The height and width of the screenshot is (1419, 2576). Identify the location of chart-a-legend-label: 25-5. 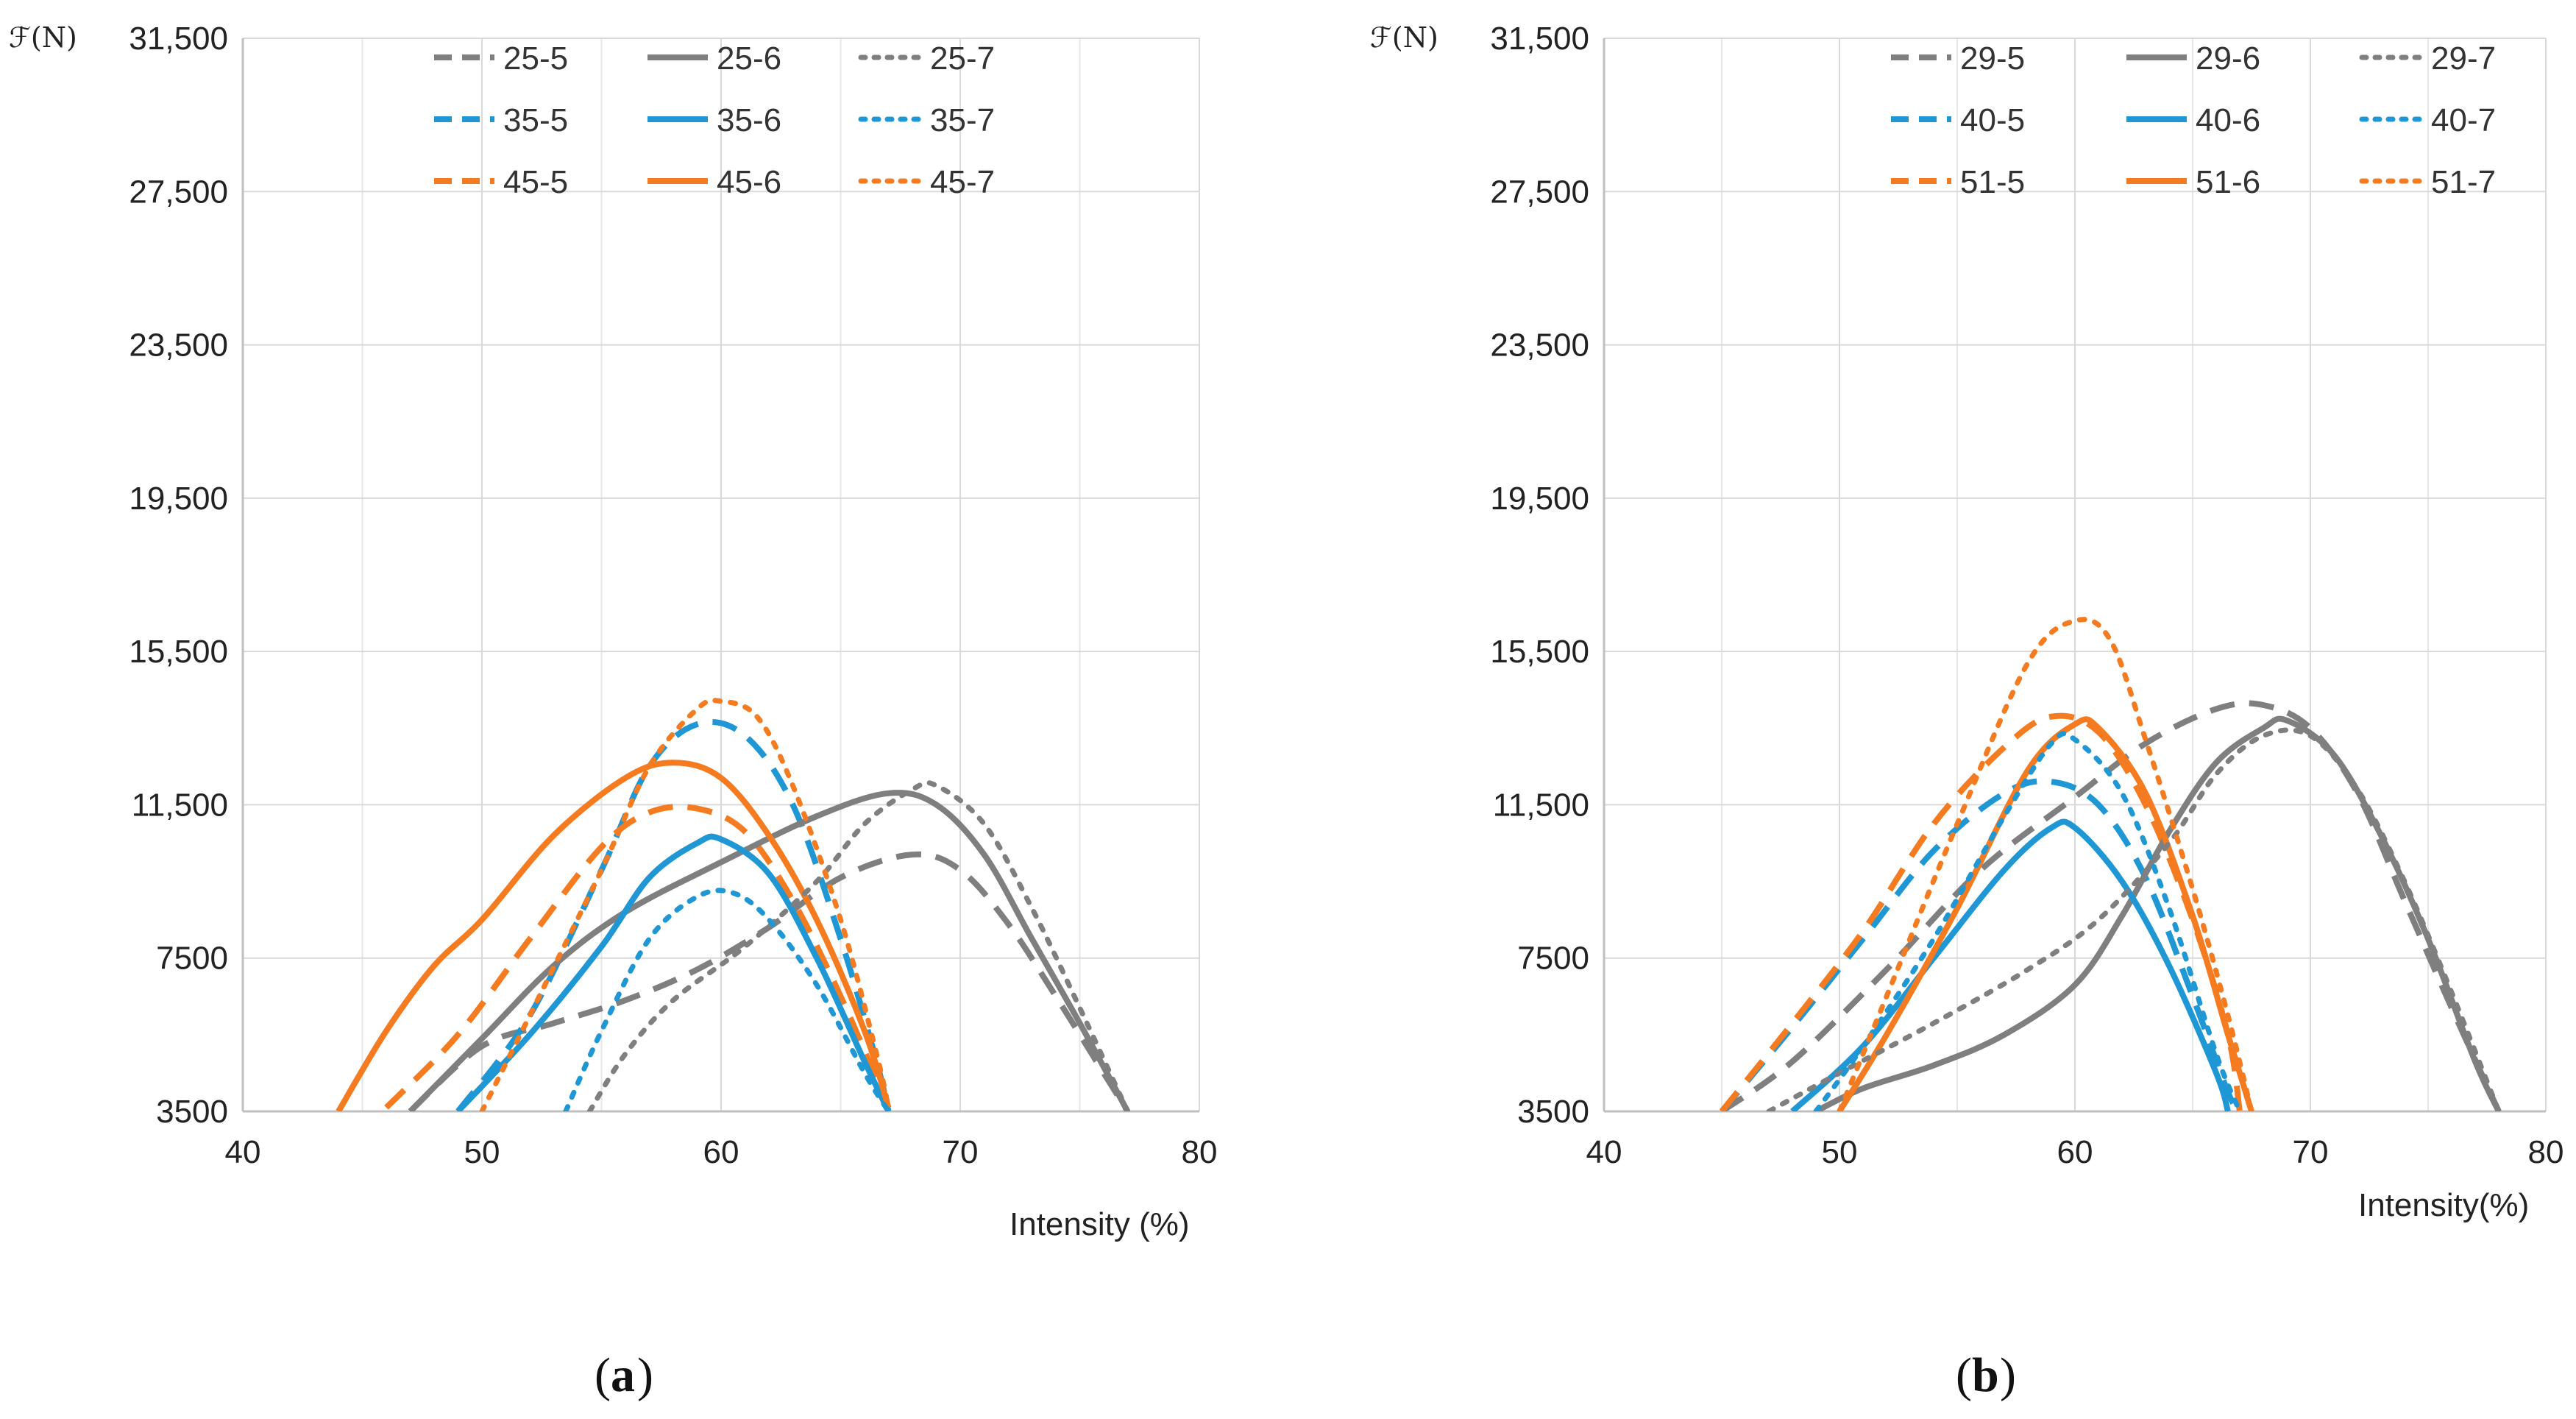
(535, 58).